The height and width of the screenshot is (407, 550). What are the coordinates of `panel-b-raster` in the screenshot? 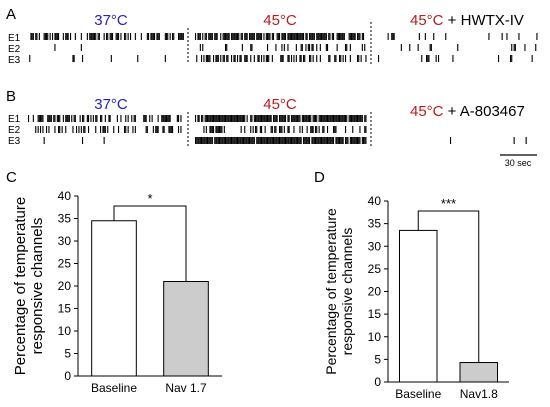 It's located at (277, 129).